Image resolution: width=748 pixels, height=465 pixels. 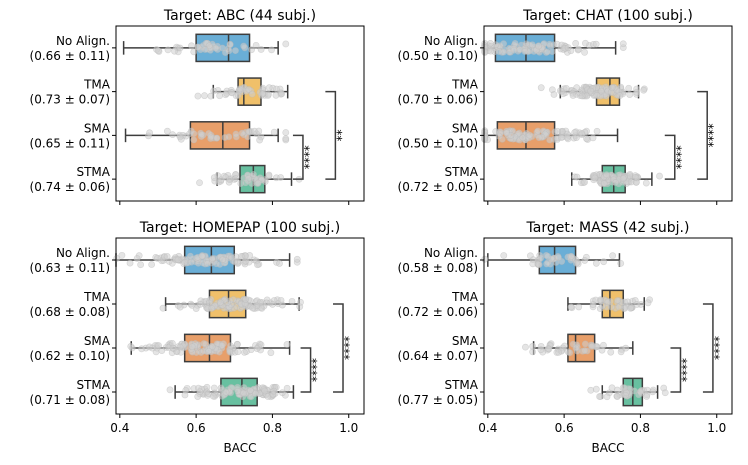 I want to click on box-no-align-, so click(x=554, y=48).